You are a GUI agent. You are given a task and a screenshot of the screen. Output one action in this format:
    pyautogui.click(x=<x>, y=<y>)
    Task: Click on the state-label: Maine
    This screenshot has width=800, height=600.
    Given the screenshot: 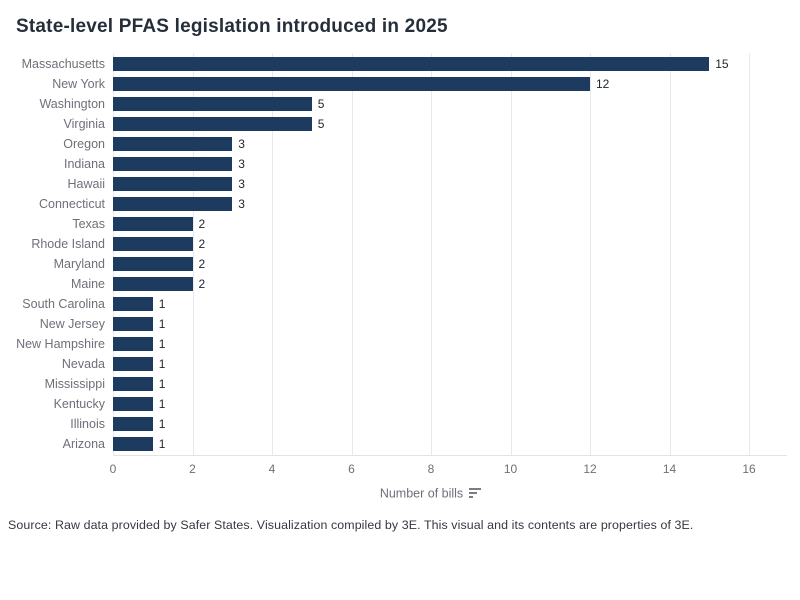 What is the action you would take?
    pyautogui.click(x=87, y=284)
    